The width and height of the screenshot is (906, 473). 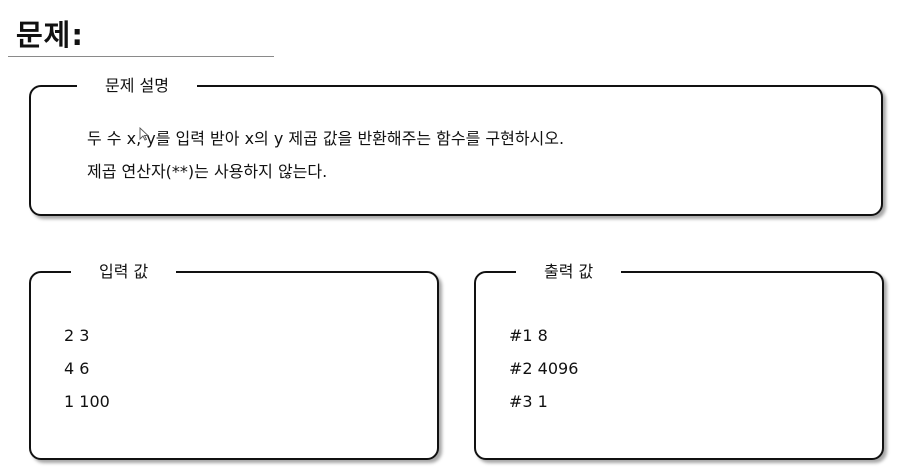 What do you see at coordinates (144, 134) in the screenshot?
I see `mouse-cursor-icon` at bounding box center [144, 134].